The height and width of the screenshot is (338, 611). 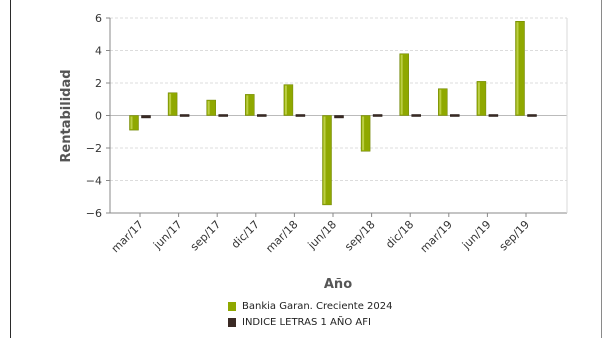 I want to click on bar-highlight-jun/17, so click(x=170, y=104).